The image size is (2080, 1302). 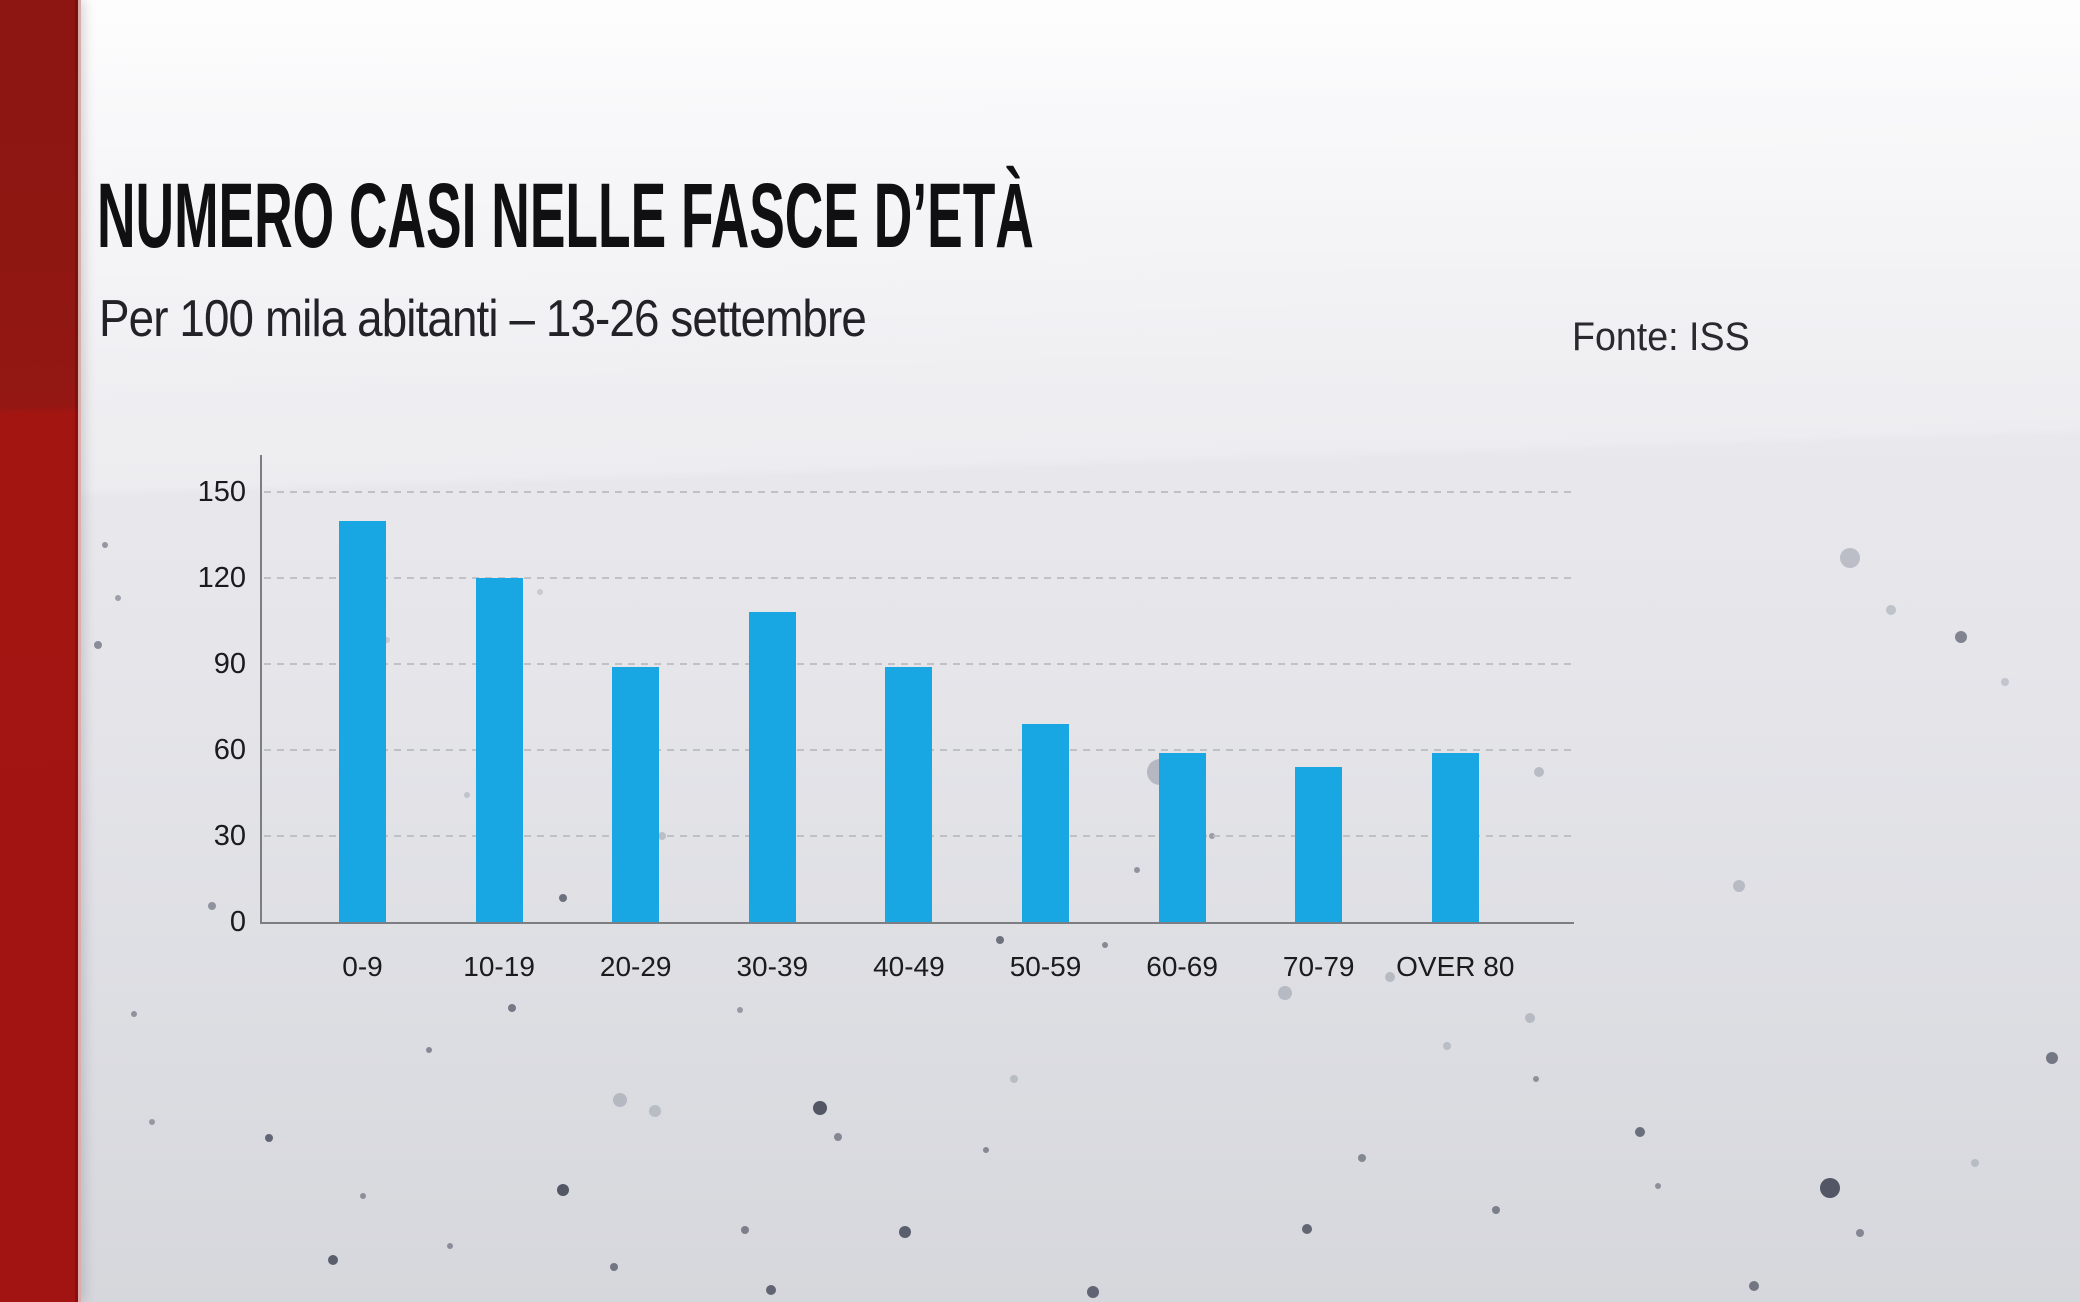 What do you see at coordinates (772, 966) in the screenshot?
I see `x-axis-label-30-39: 30-39` at bounding box center [772, 966].